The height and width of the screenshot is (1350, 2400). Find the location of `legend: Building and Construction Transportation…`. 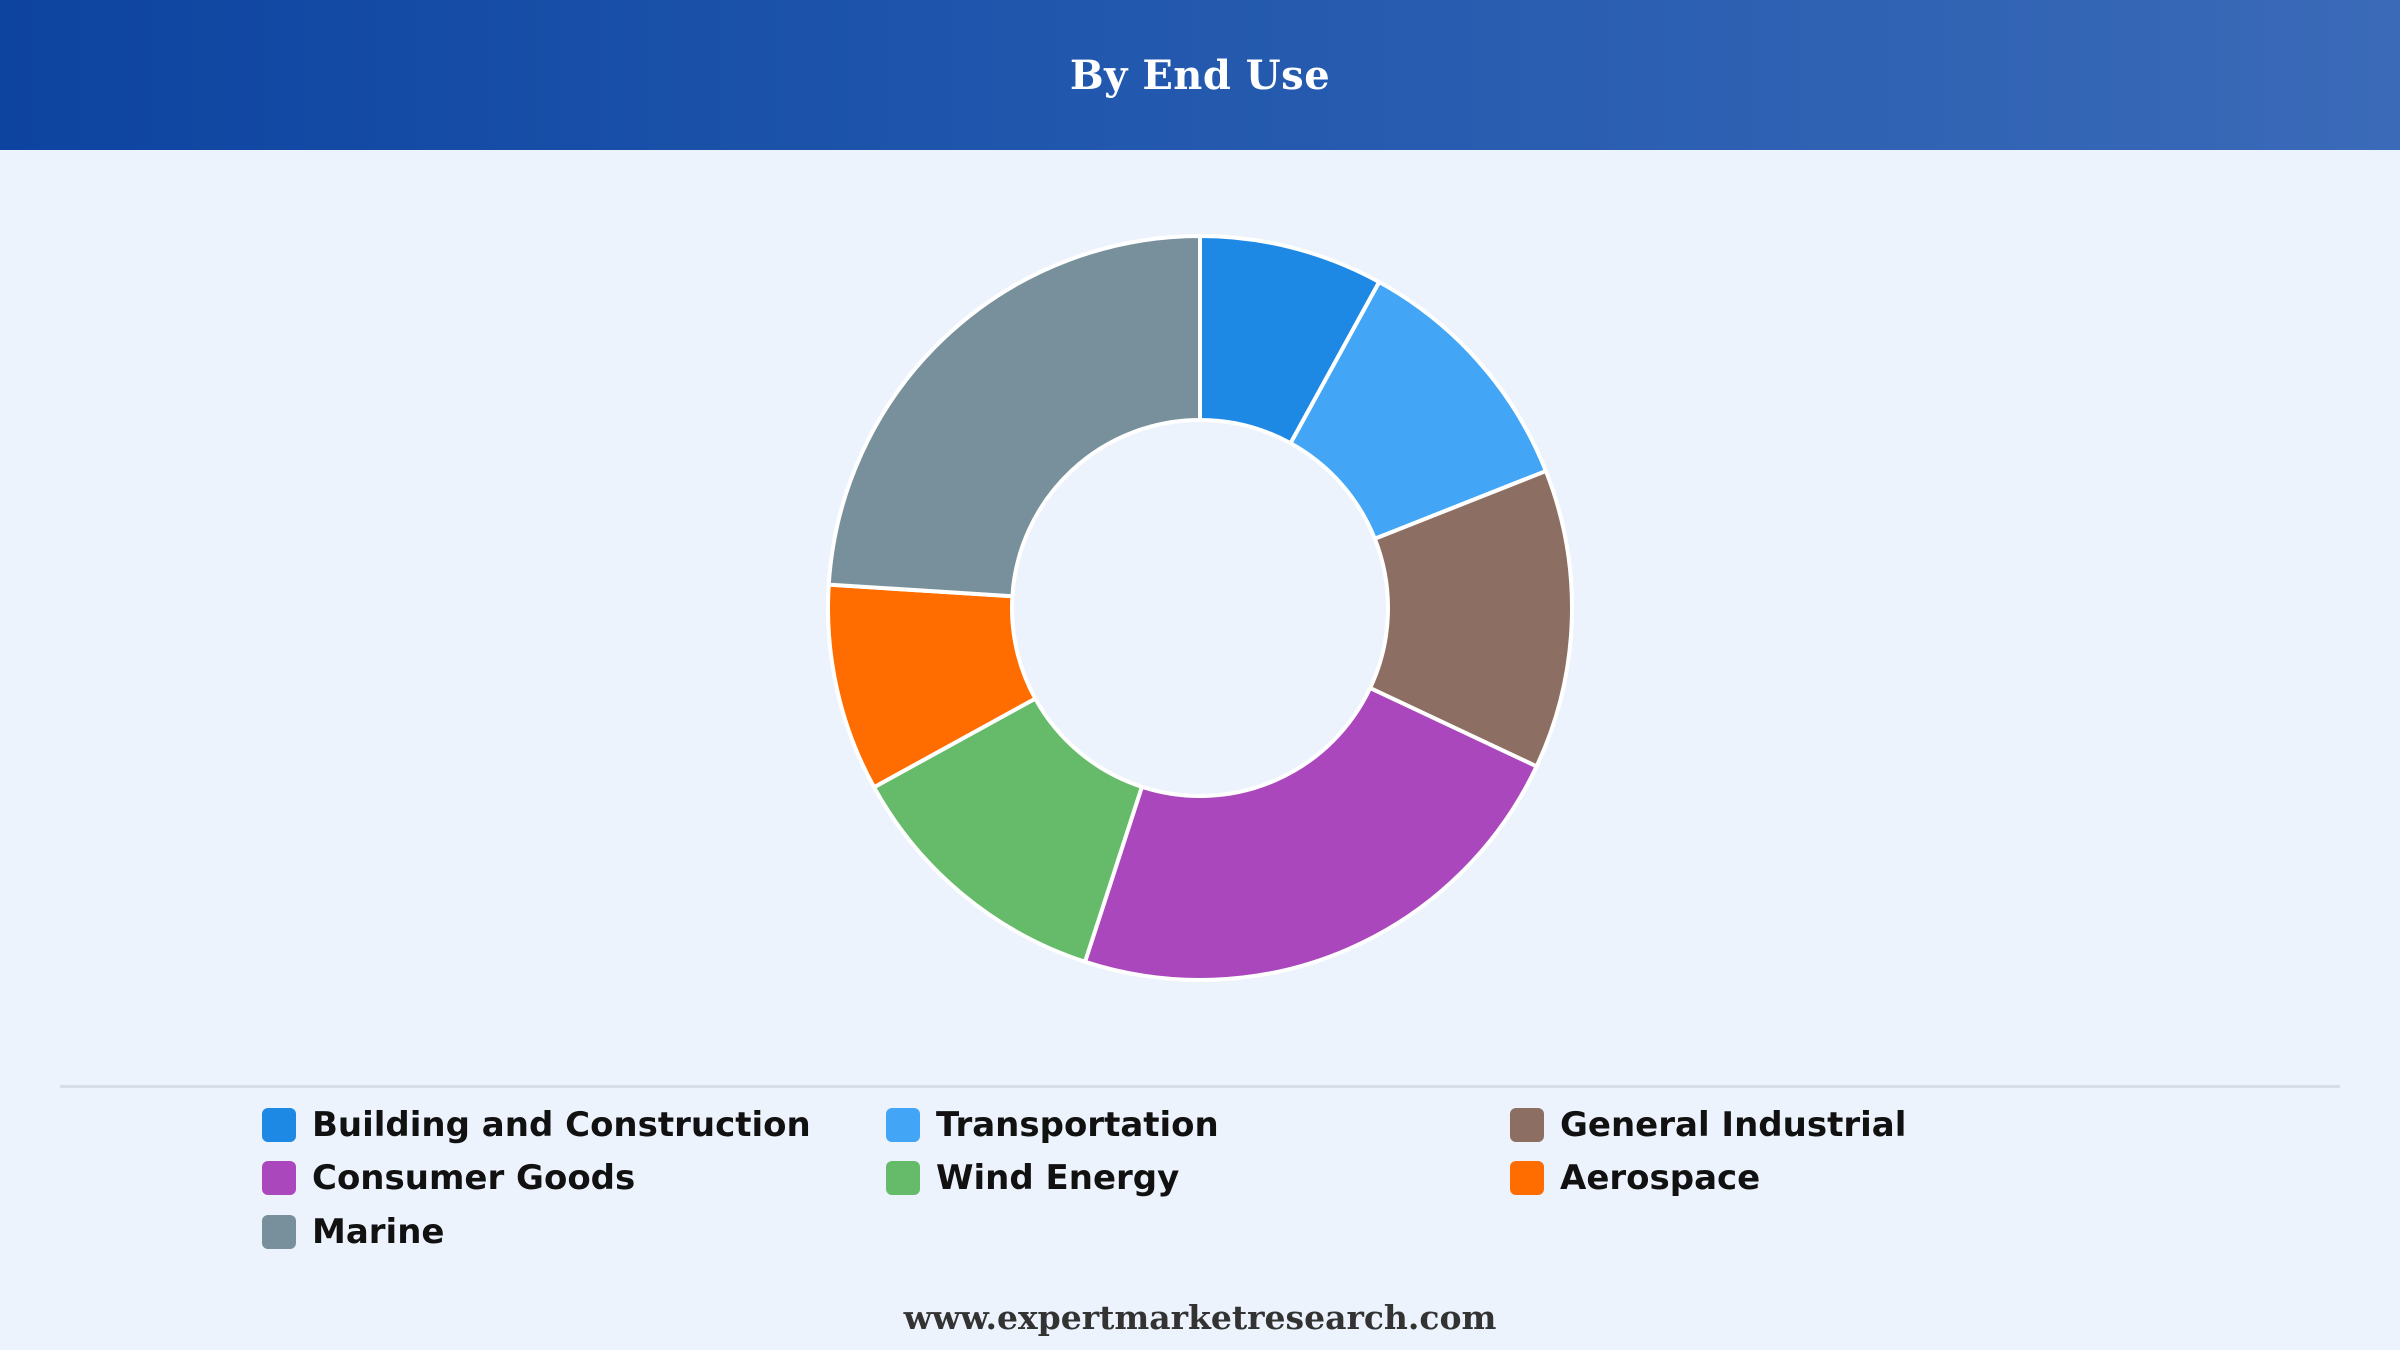

legend: Building and Construction Transportation… is located at coordinates (1212, 1178).